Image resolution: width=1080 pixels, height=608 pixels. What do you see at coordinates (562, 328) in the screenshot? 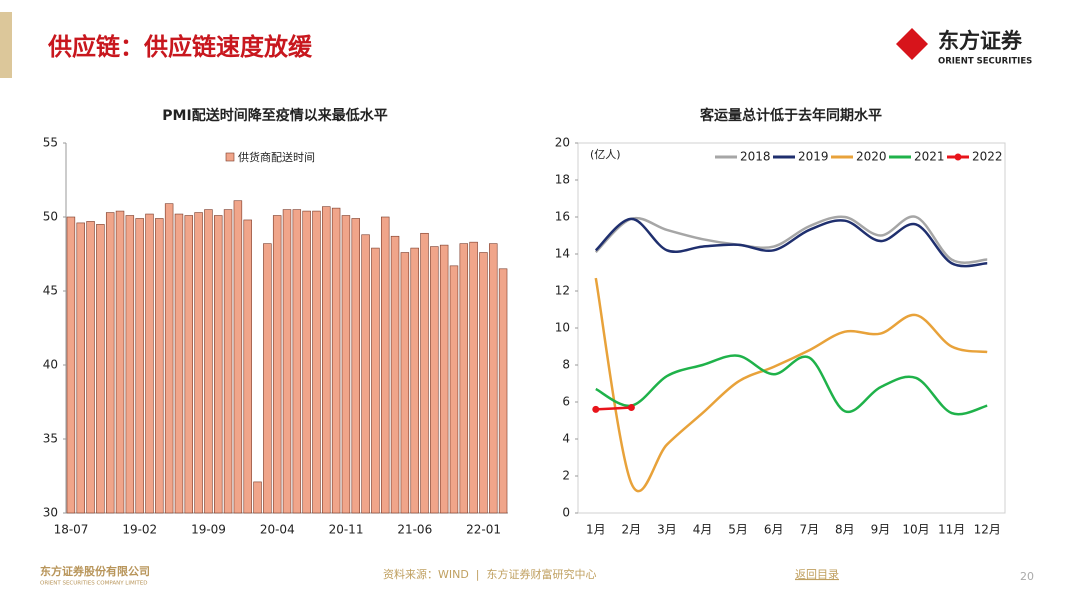
I see `y-tick-label: 10` at bounding box center [562, 328].